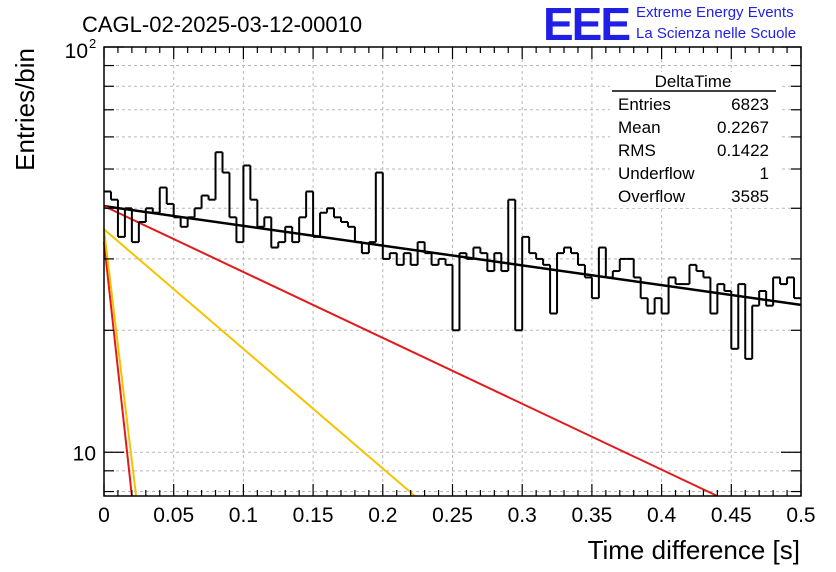 The image size is (836, 572). I want to click on x-tick-label: 0.4, so click(662, 515).